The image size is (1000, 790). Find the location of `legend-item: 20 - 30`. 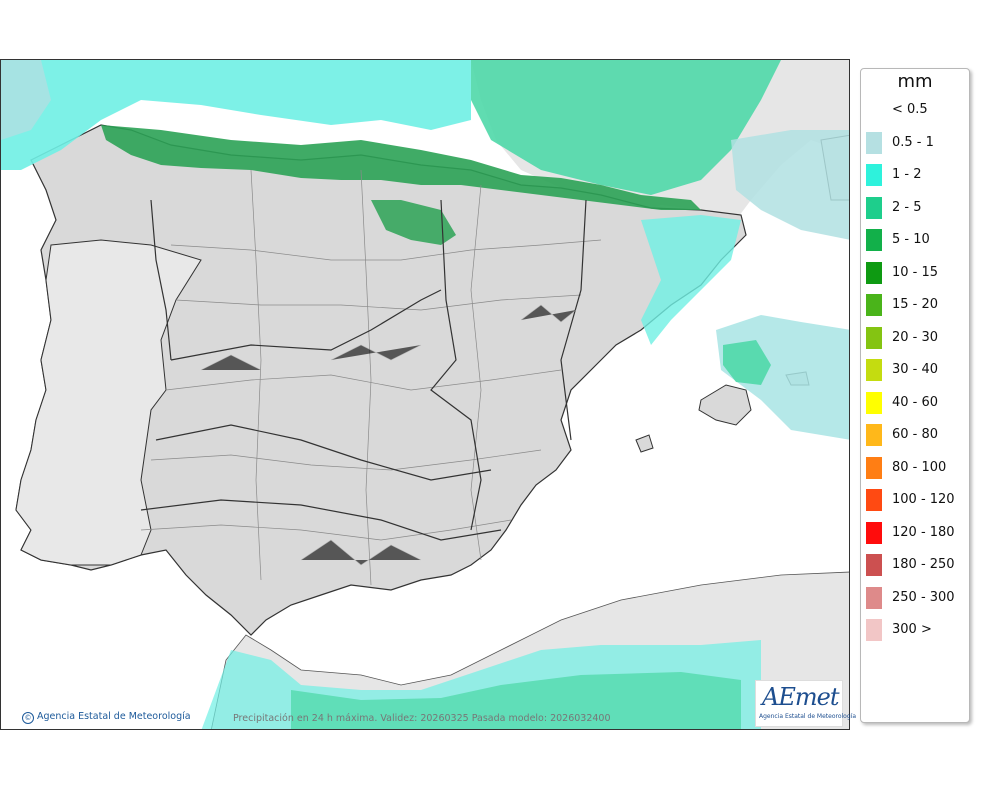

legend-item: 20 - 30 is located at coordinates (916, 337).